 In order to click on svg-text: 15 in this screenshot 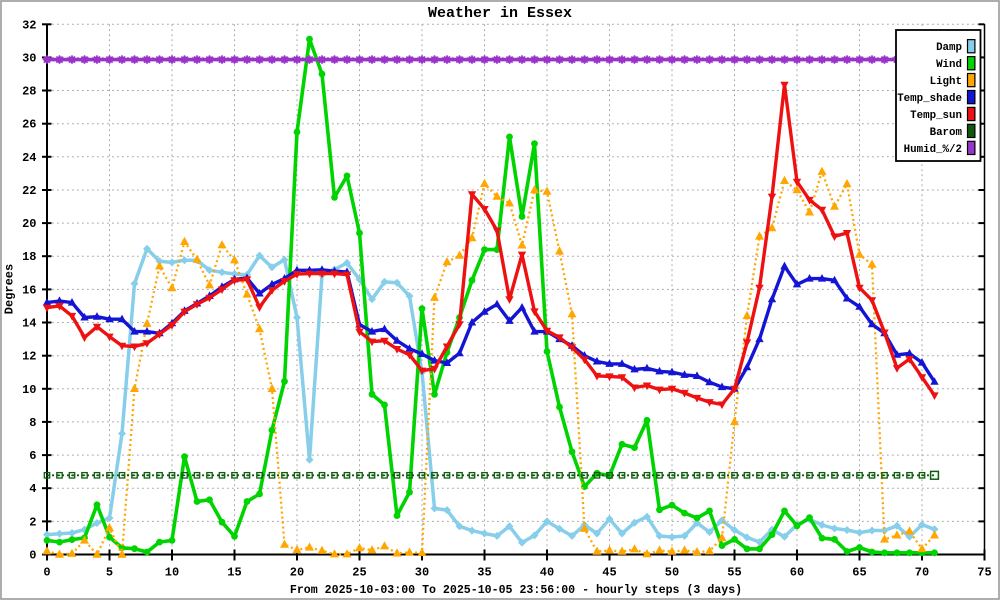, I will do `click(234, 573)`.